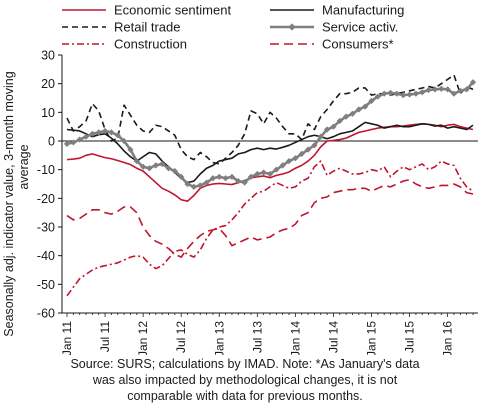  What do you see at coordinates (51, 142) in the screenshot?
I see `y-tick-label: 0` at bounding box center [51, 142].